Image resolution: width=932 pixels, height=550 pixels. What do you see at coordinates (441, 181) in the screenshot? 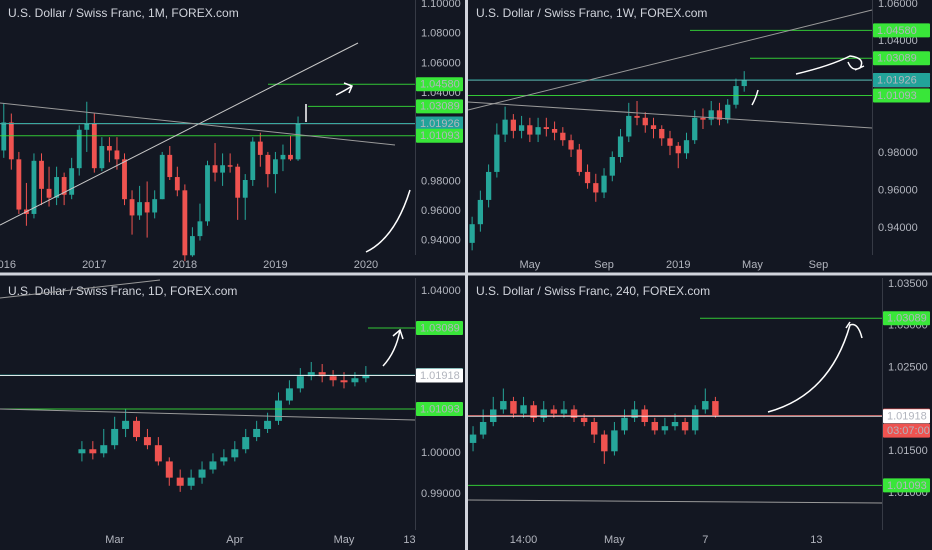
I see `y-tick-label: 0.98000` at bounding box center [441, 181].